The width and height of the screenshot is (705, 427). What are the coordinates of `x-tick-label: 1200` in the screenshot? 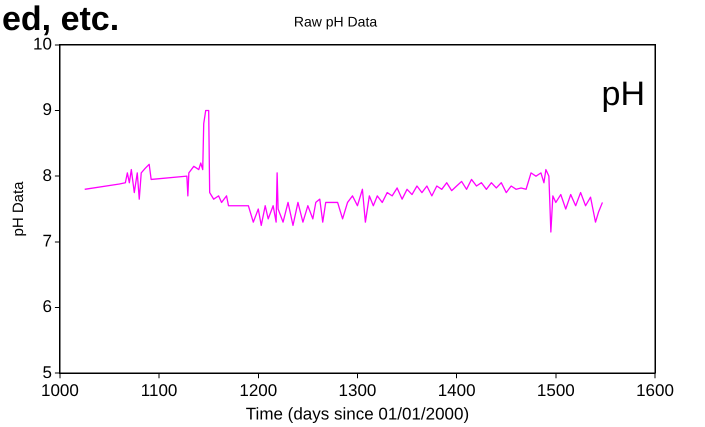 It's located at (258, 390).